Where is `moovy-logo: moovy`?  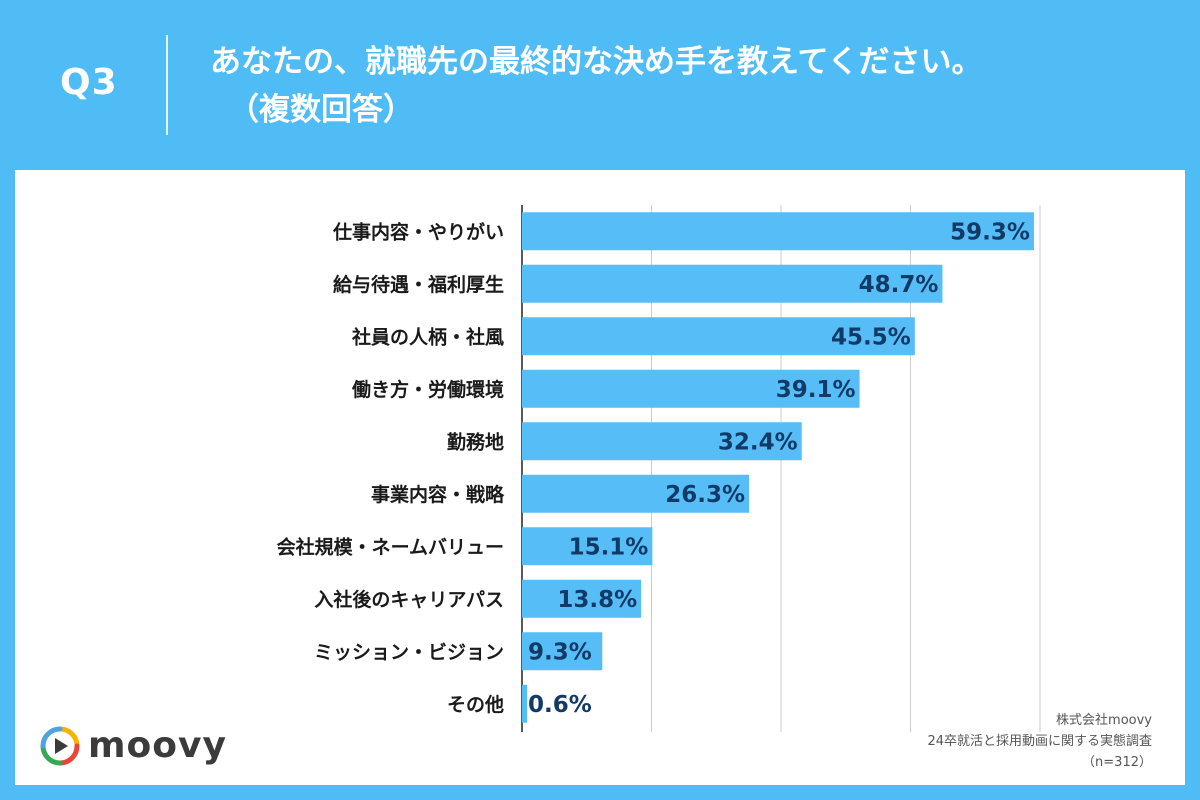 moovy-logo: moovy is located at coordinates (133, 746).